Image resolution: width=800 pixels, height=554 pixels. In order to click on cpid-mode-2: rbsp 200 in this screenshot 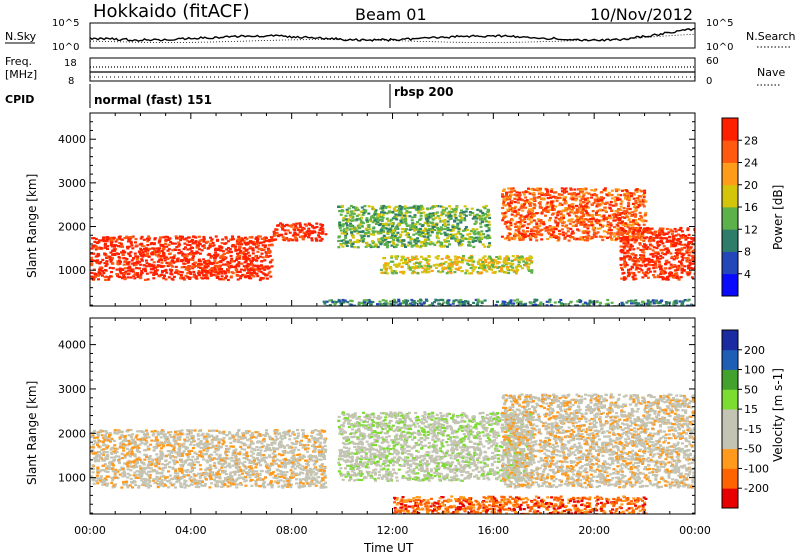, I will do `click(423, 92)`.